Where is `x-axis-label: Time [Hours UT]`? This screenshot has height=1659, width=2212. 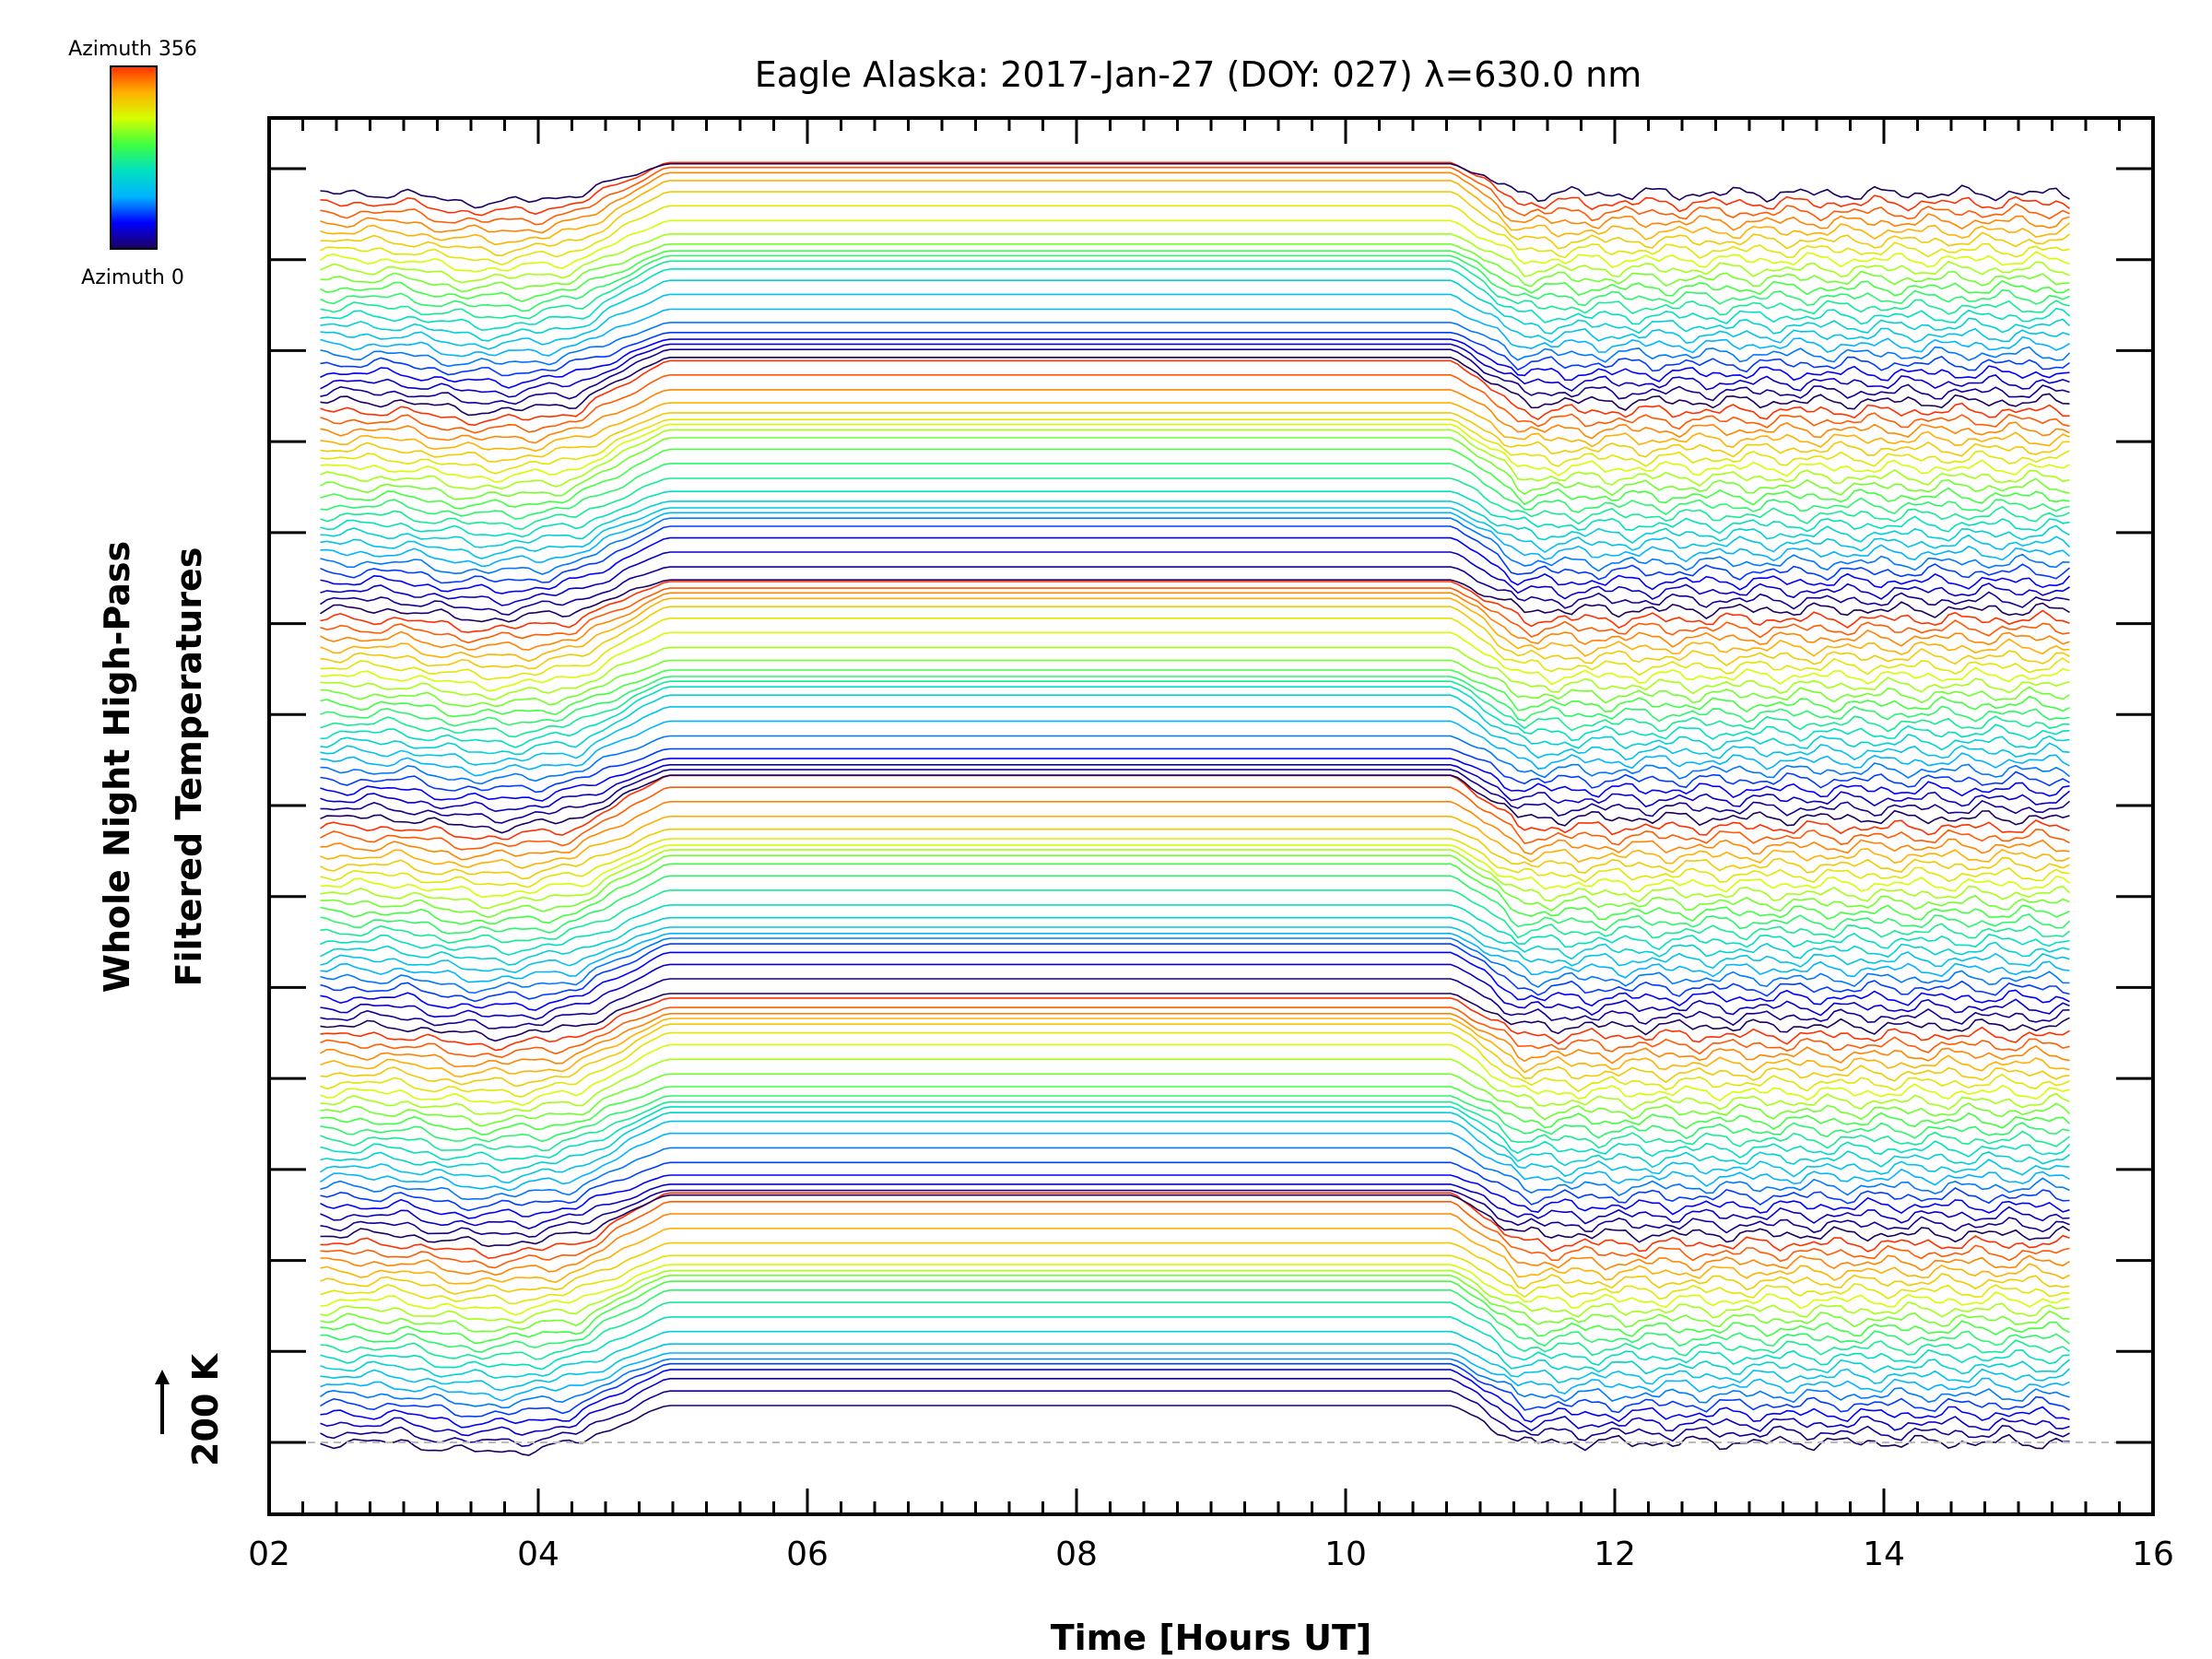
x-axis-label: Time [Hours UT] is located at coordinates (1211, 1638).